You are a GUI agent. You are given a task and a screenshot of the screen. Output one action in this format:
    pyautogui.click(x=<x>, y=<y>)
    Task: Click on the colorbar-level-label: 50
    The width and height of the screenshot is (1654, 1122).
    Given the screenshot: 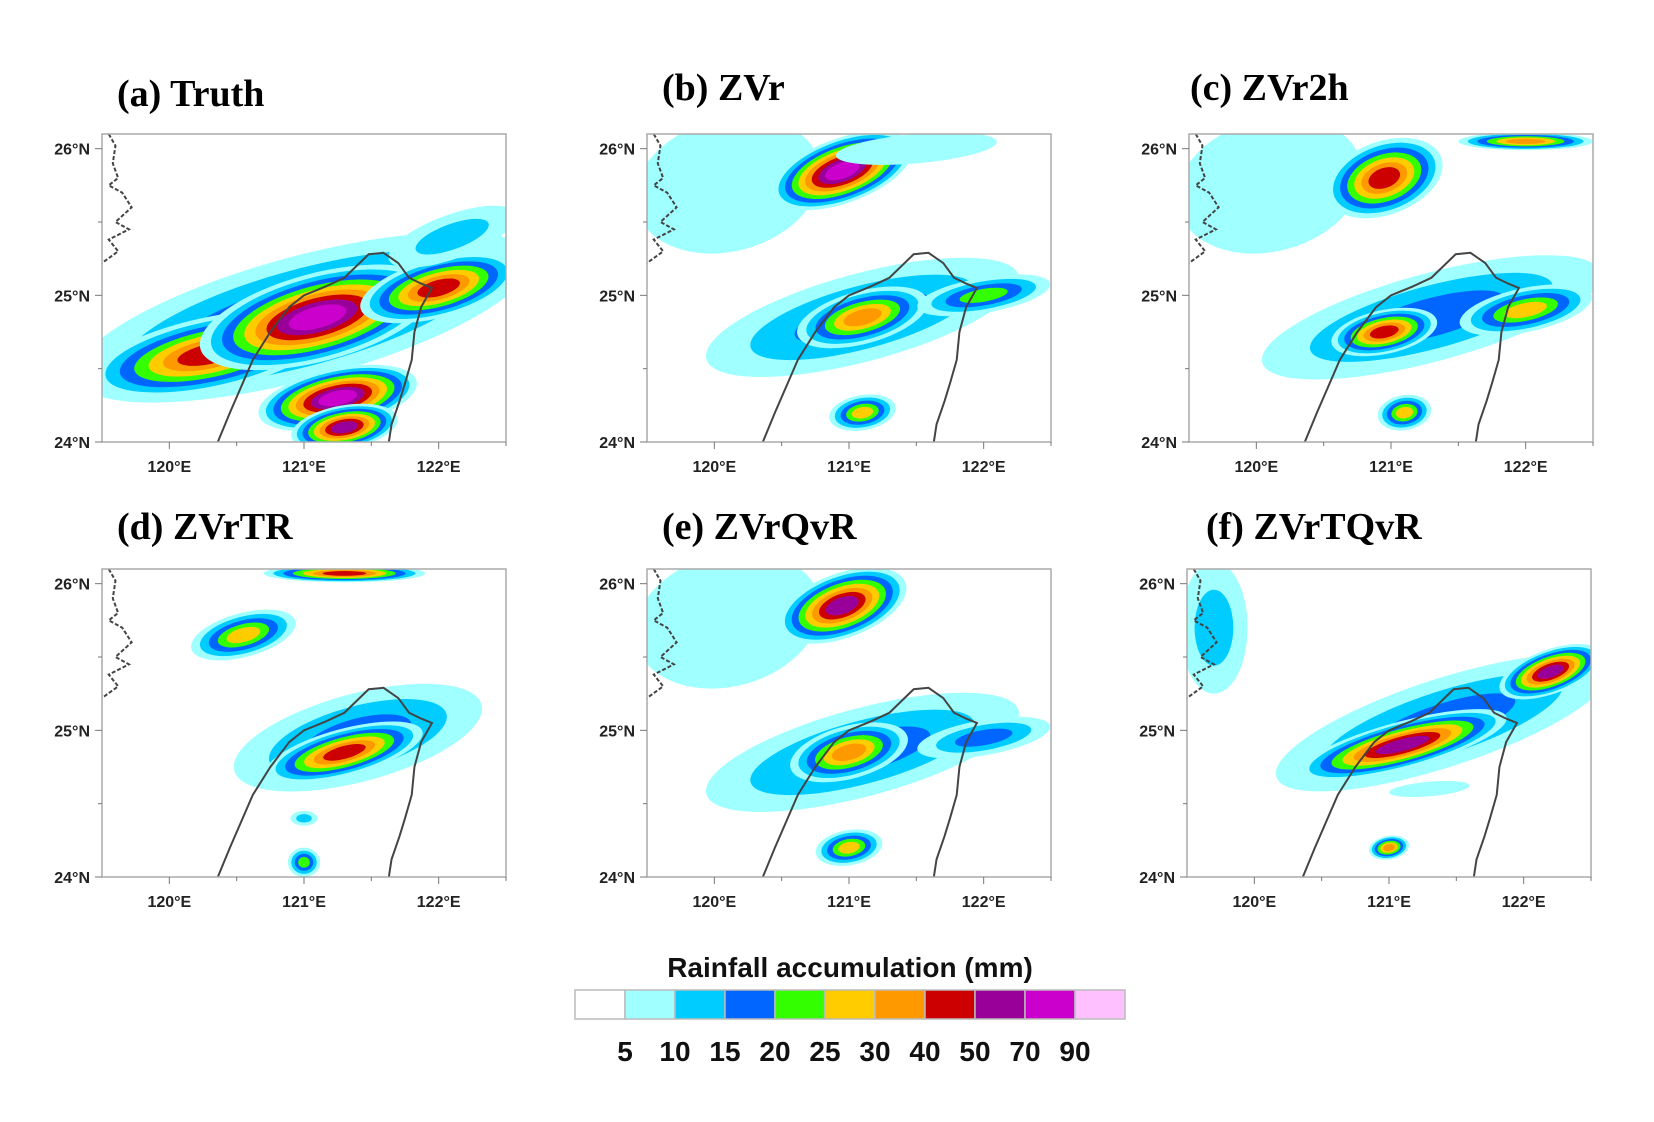 What is the action you would take?
    pyautogui.click(x=975, y=1051)
    